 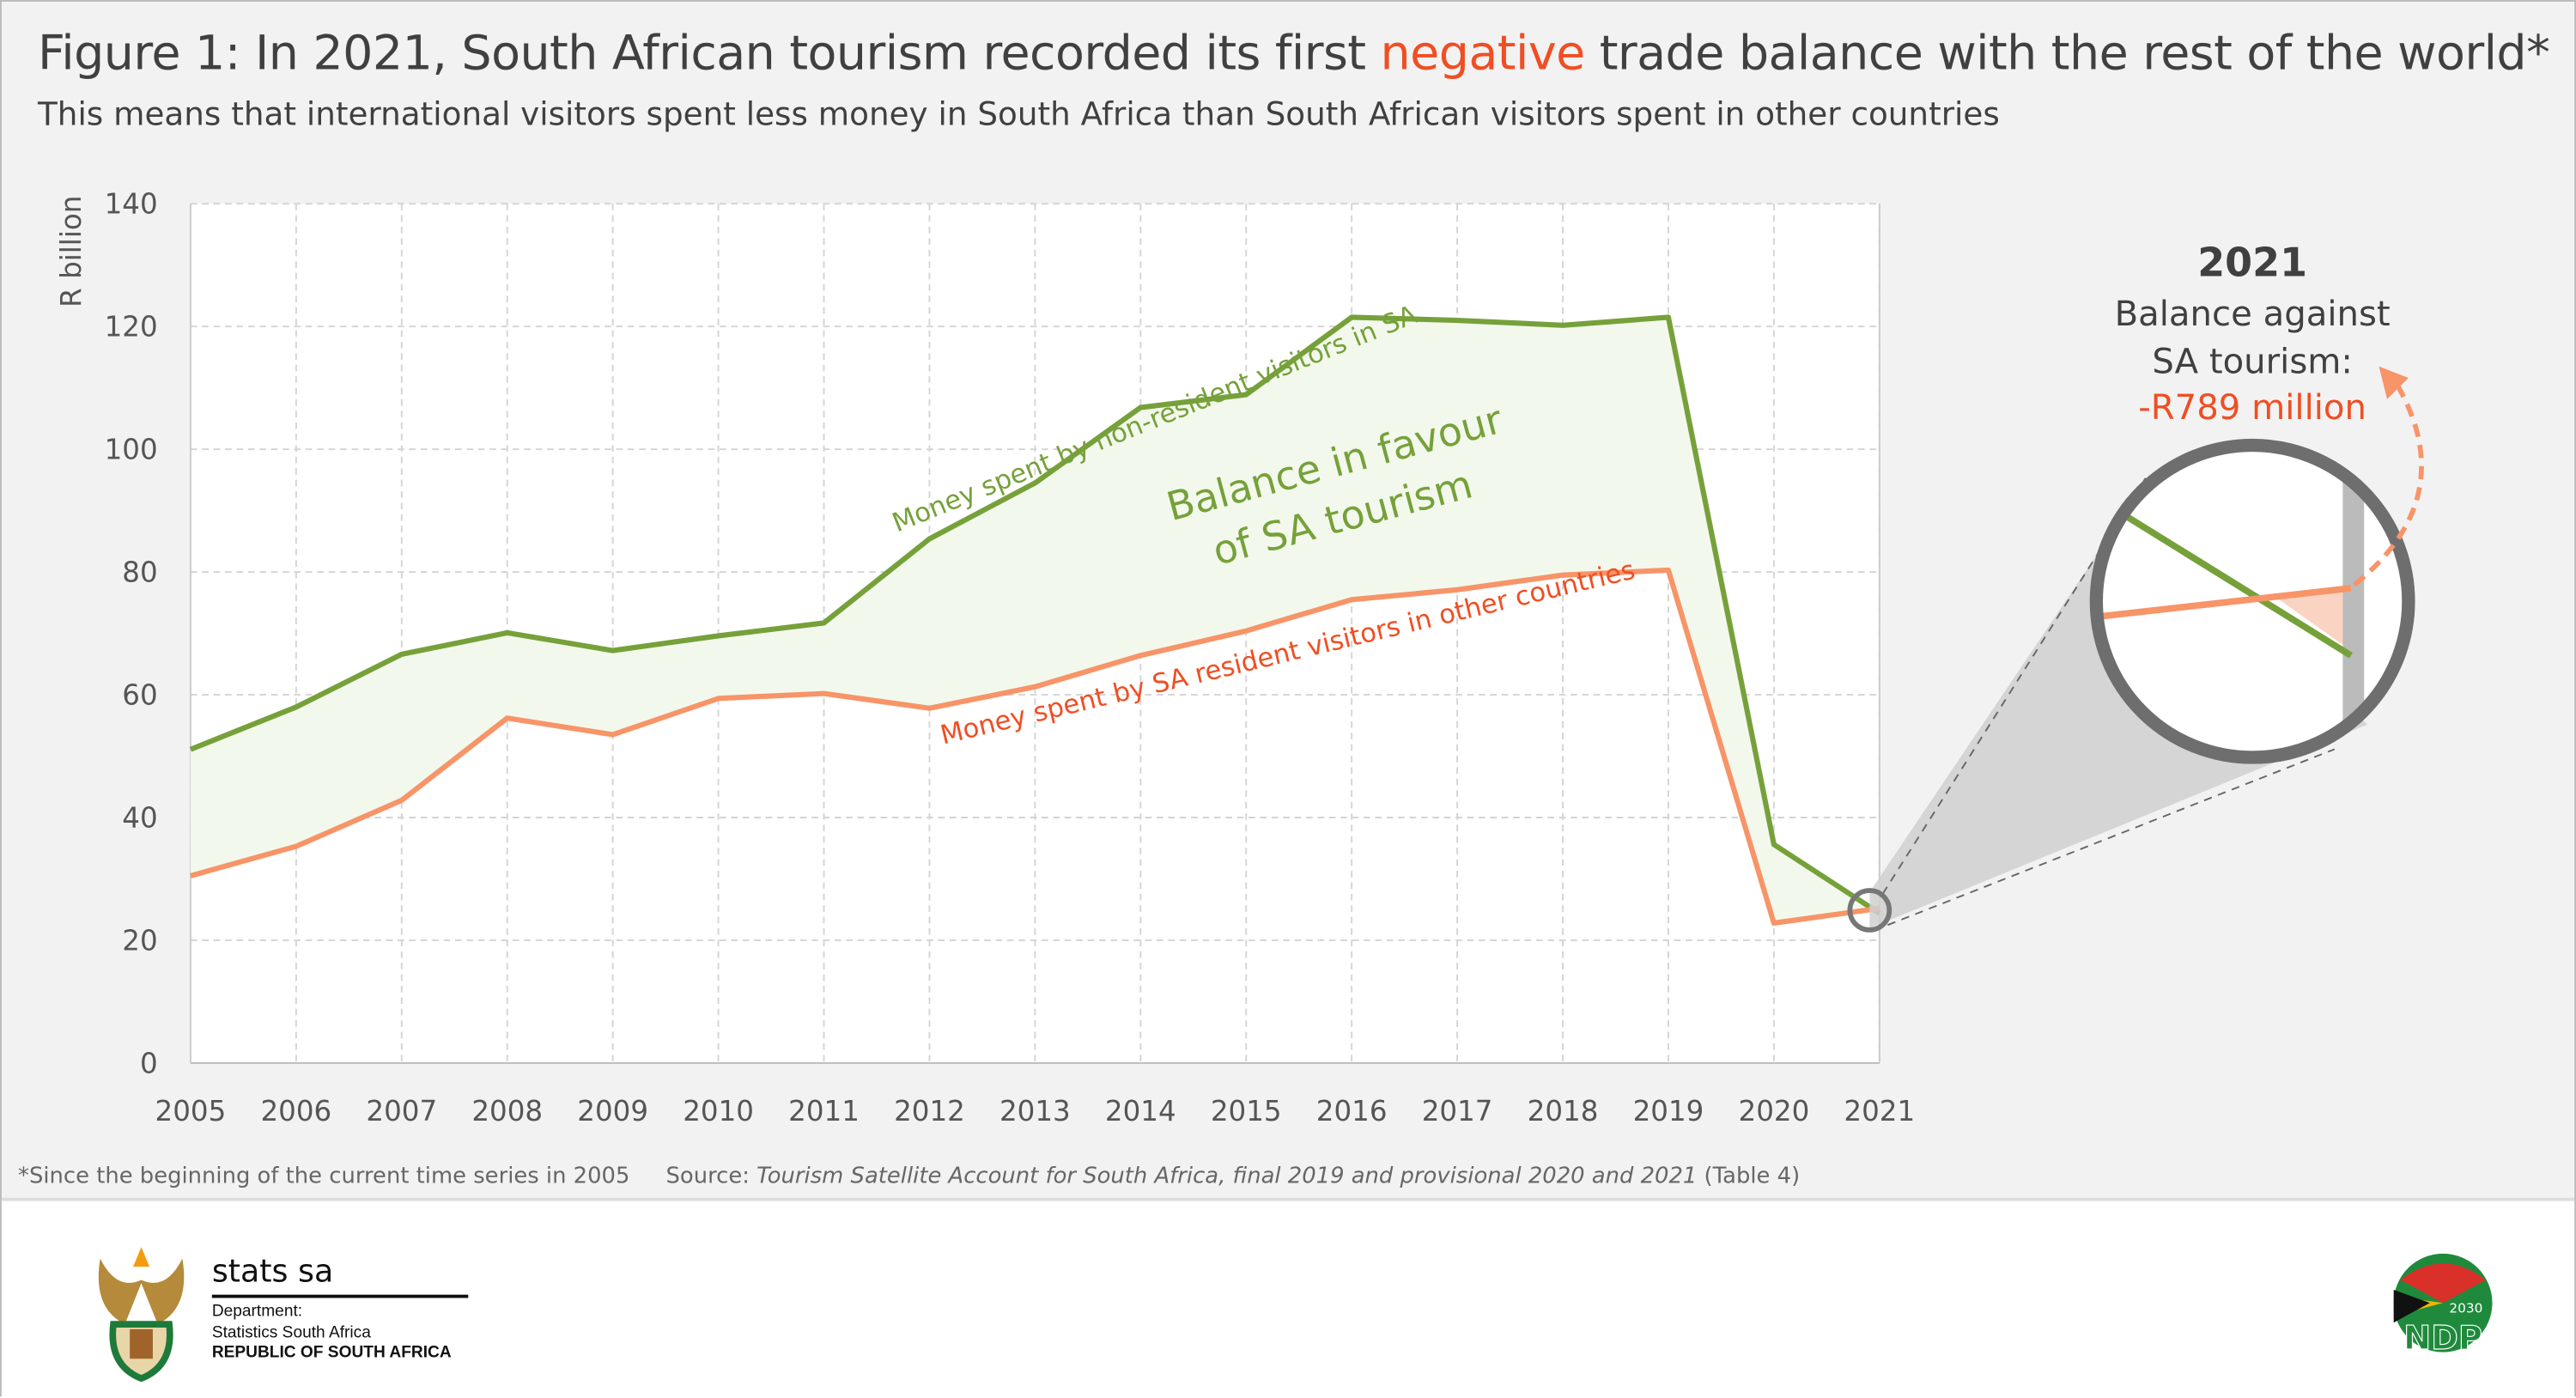 What do you see at coordinates (612, 1111) in the screenshot?
I see `x-tick-label: 2009` at bounding box center [612, 1111].